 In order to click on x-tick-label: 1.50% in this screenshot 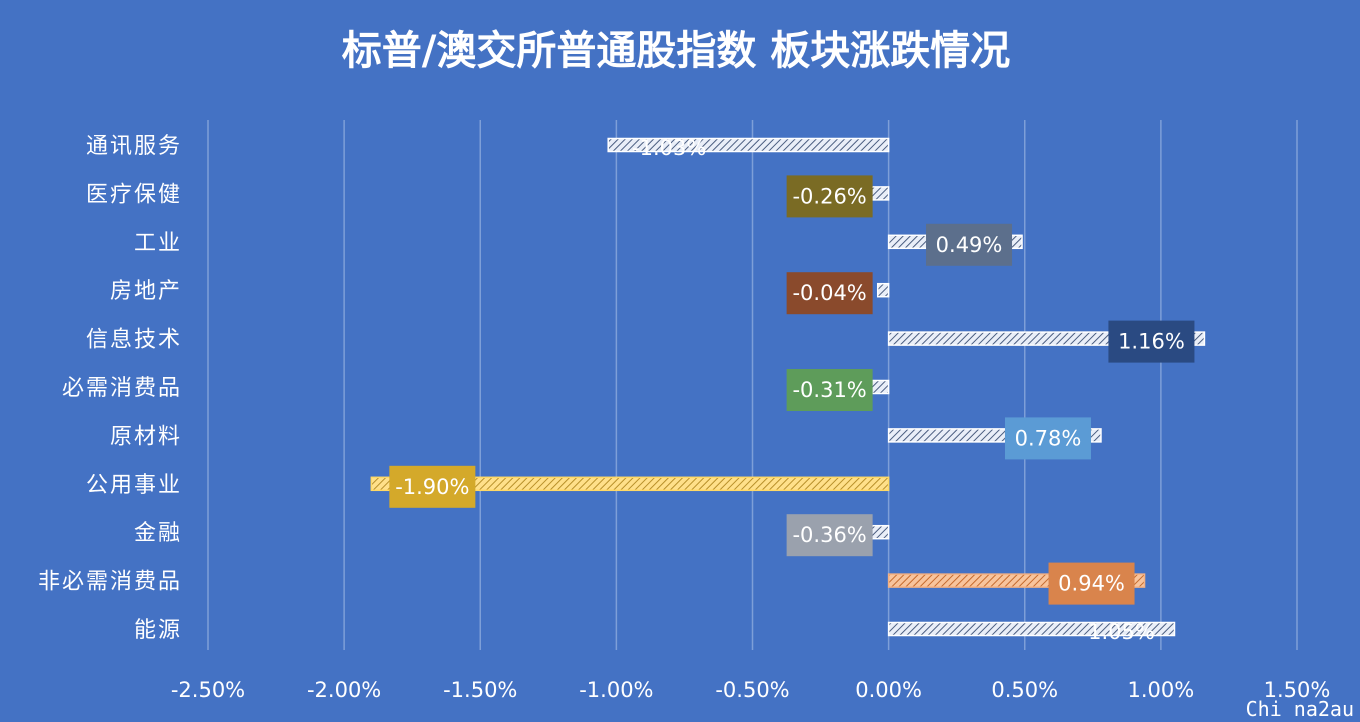, I will do `click(1297, 690)`.